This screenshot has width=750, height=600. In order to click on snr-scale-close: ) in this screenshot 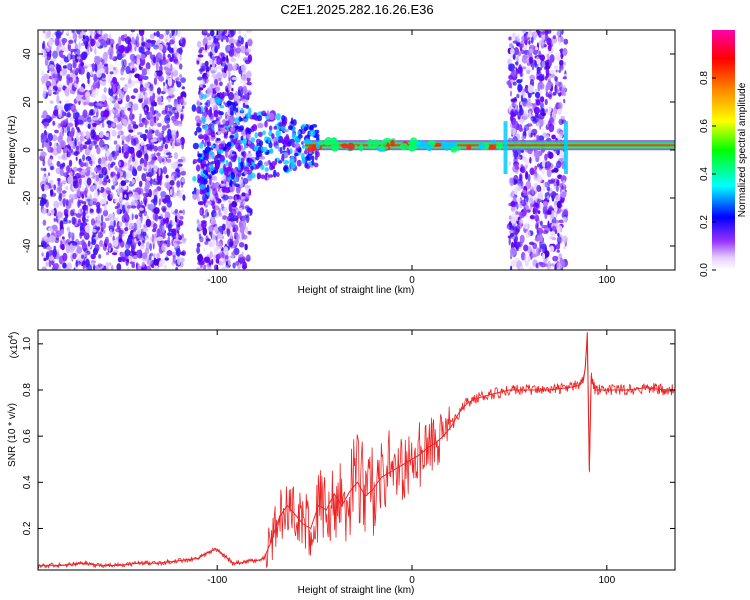, I will do `click(14, 333)`.